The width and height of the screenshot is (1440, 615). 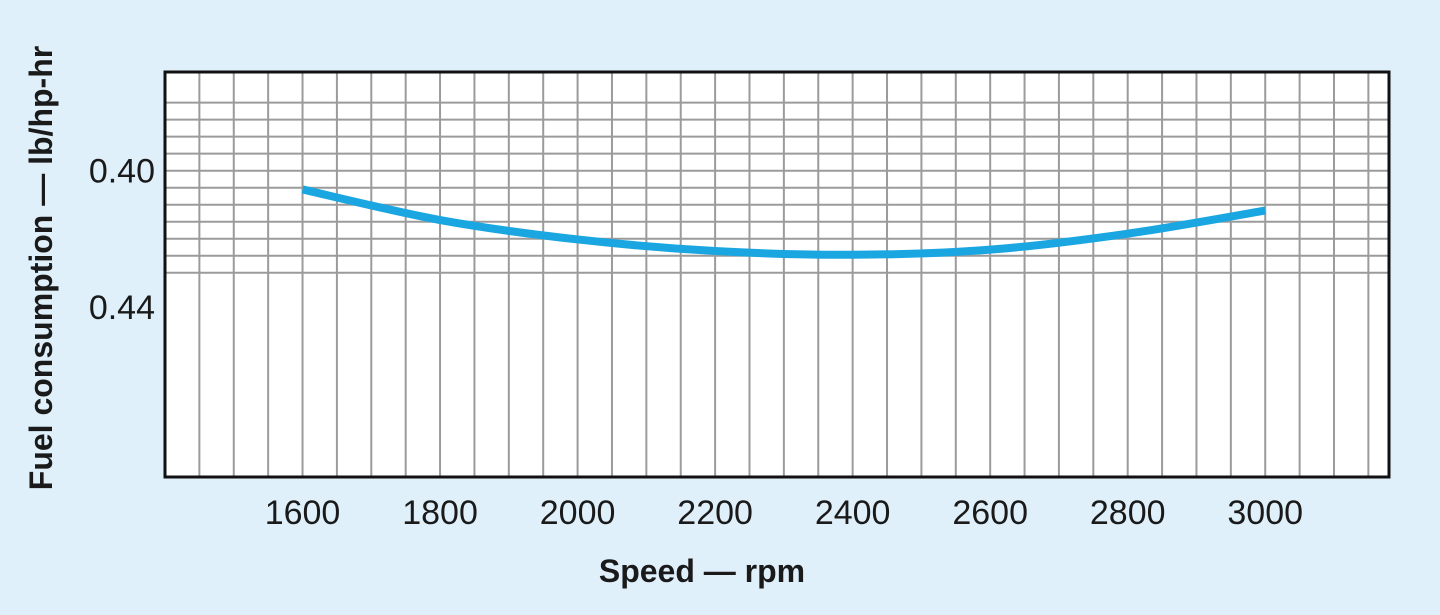 I want to click on y-axis-title: Fuel consumption — lb/hp-hr, so click(x=41, y=268).